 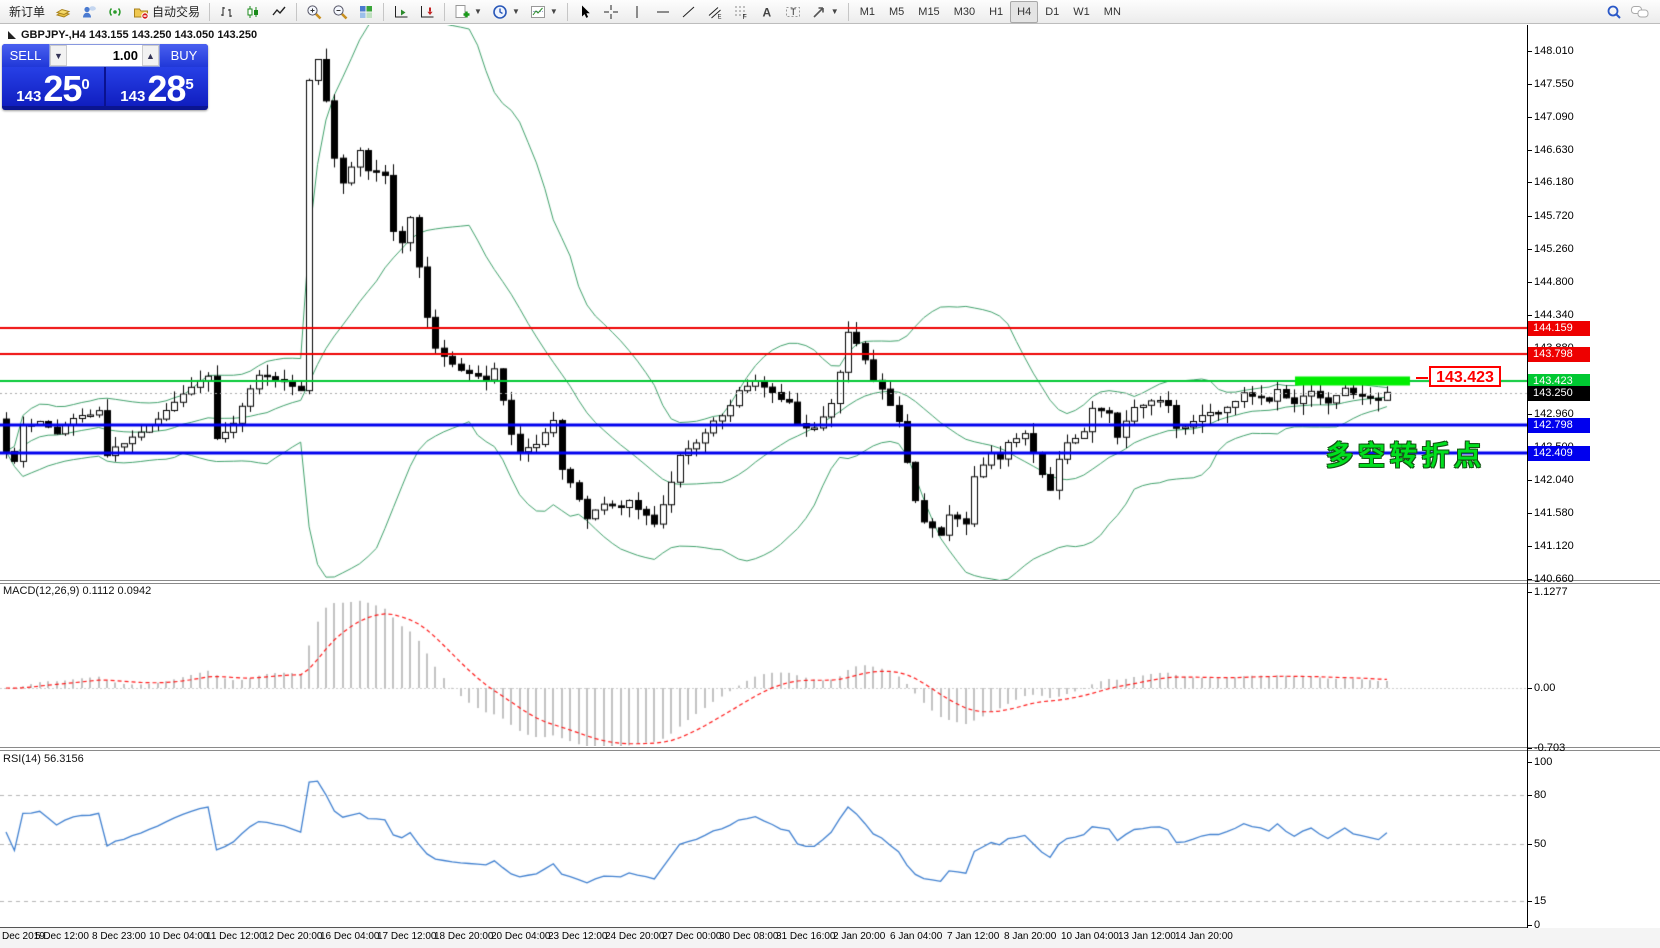 What do you see at coordinates (210, 11) in the screenshot?
I see `toolbar-separator` at bounding box center [210, 11].